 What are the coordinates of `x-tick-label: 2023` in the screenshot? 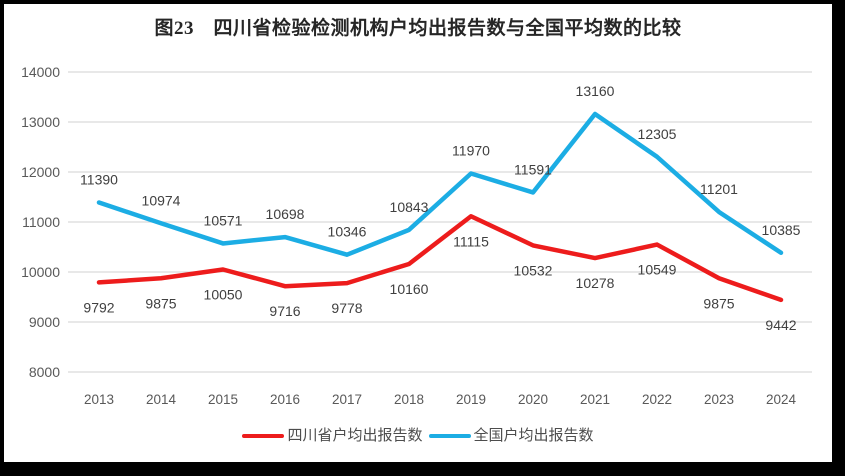 It's located at (719, 399).